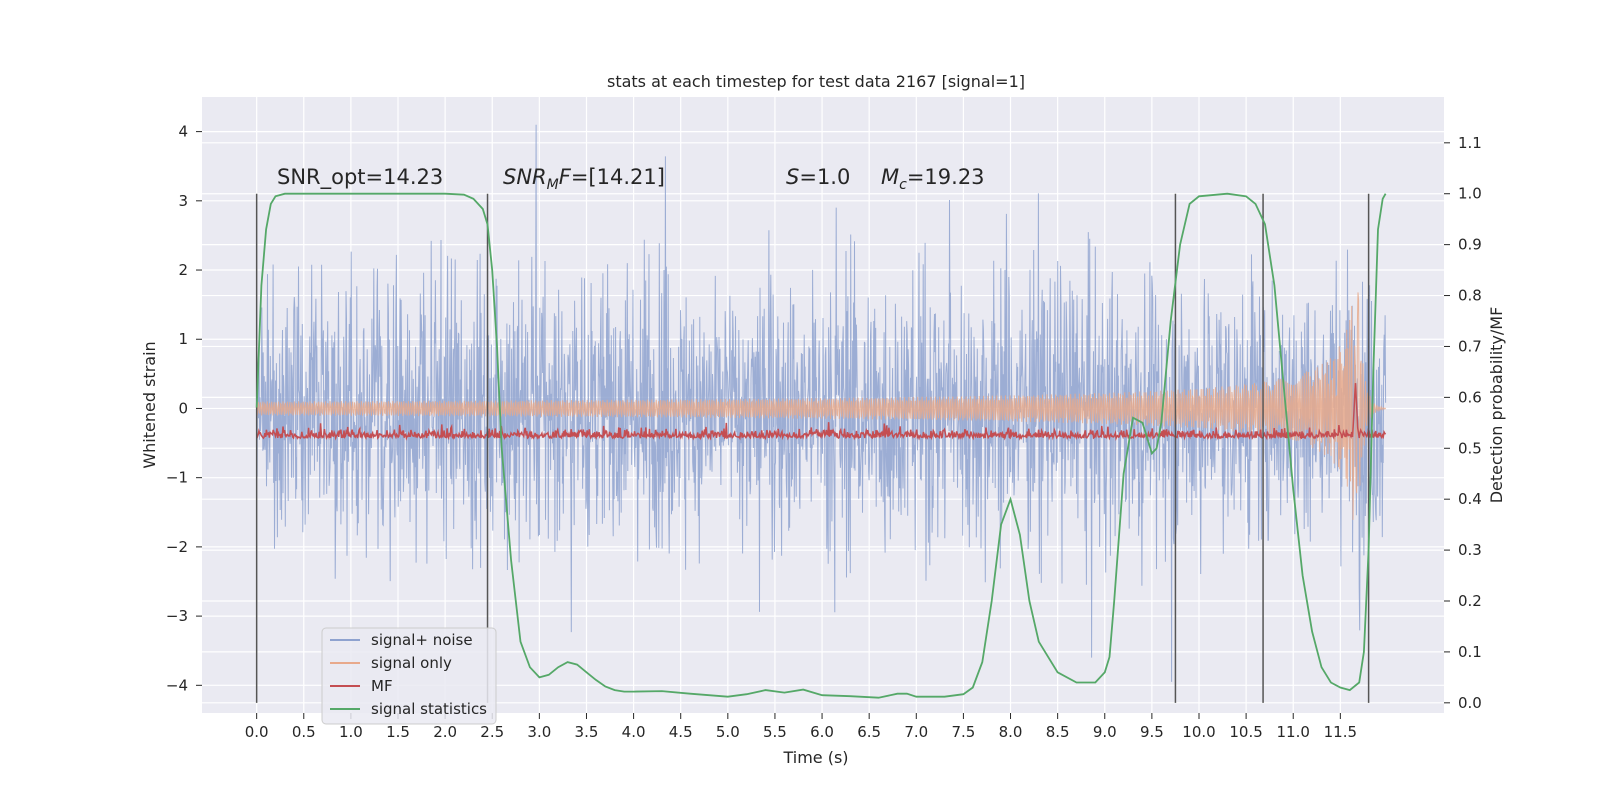  I want to click on x-tick-label: 3.5, so click(587, 732).